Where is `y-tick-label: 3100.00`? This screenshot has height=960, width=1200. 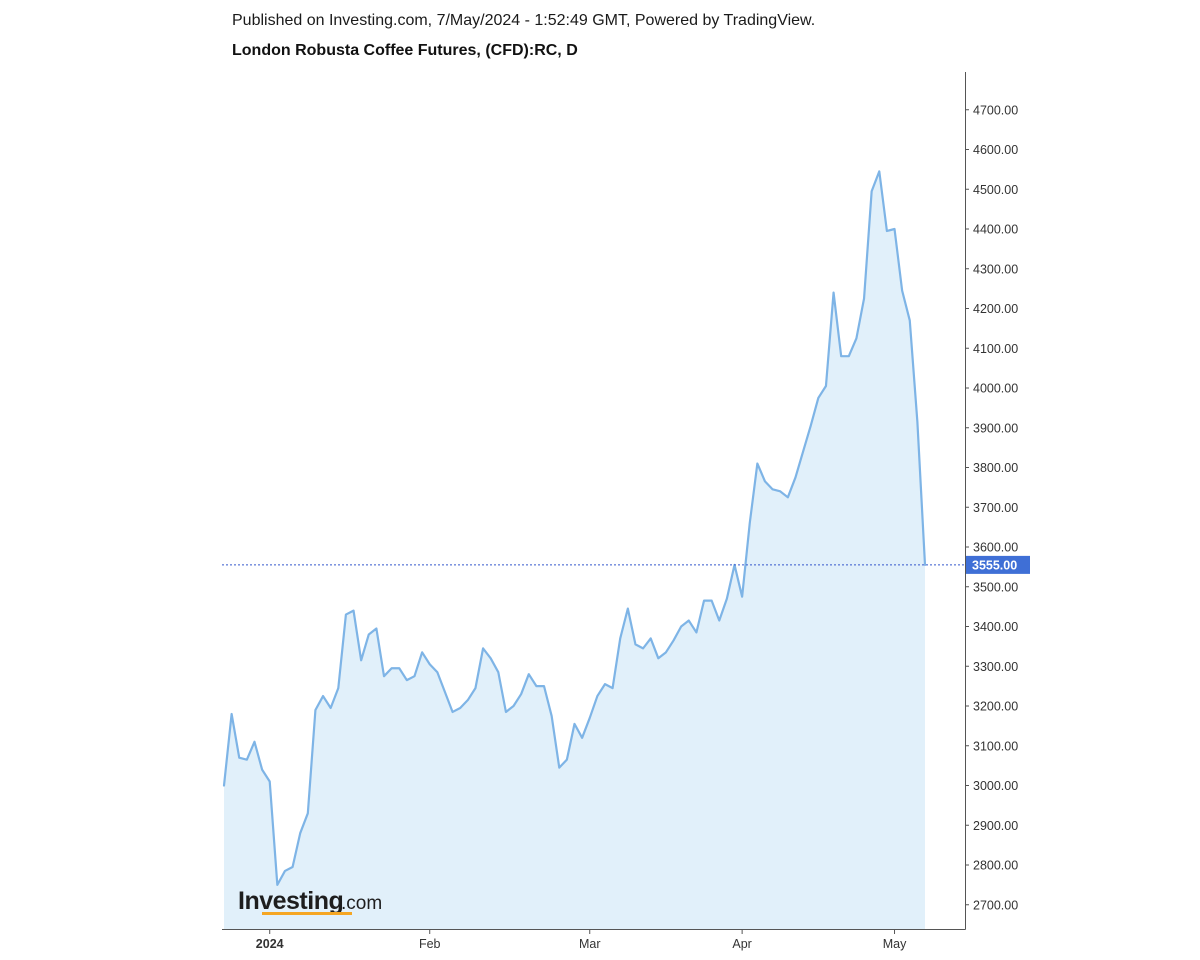
y-tick-label: 3100.00 is located at coordinates (995, 746).